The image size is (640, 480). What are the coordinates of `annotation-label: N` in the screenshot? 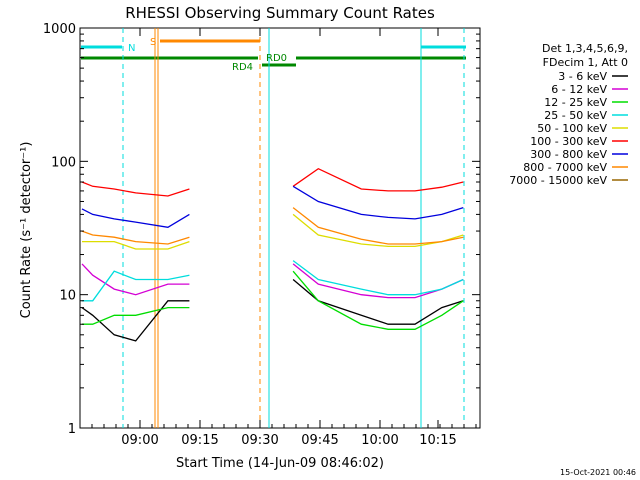 It's located at (131, 48).